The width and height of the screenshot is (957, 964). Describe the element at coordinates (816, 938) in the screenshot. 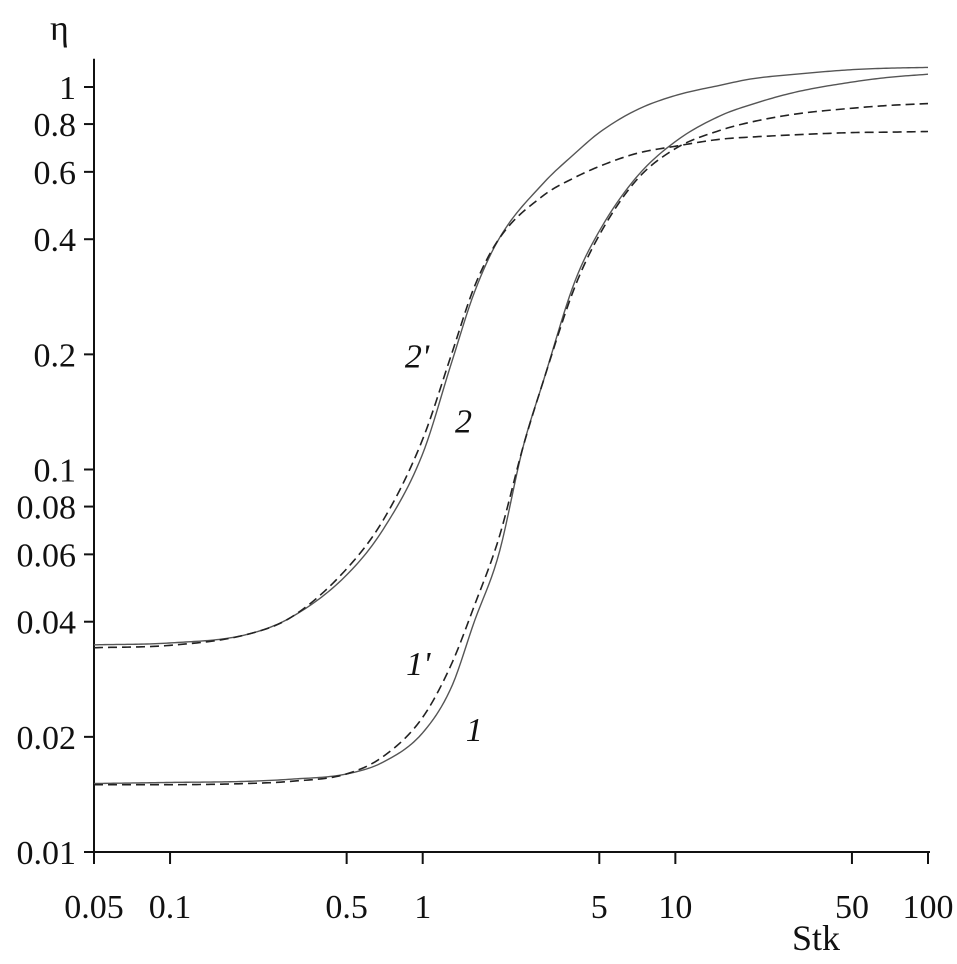

I see `x-axis-title: Stk` at that location.